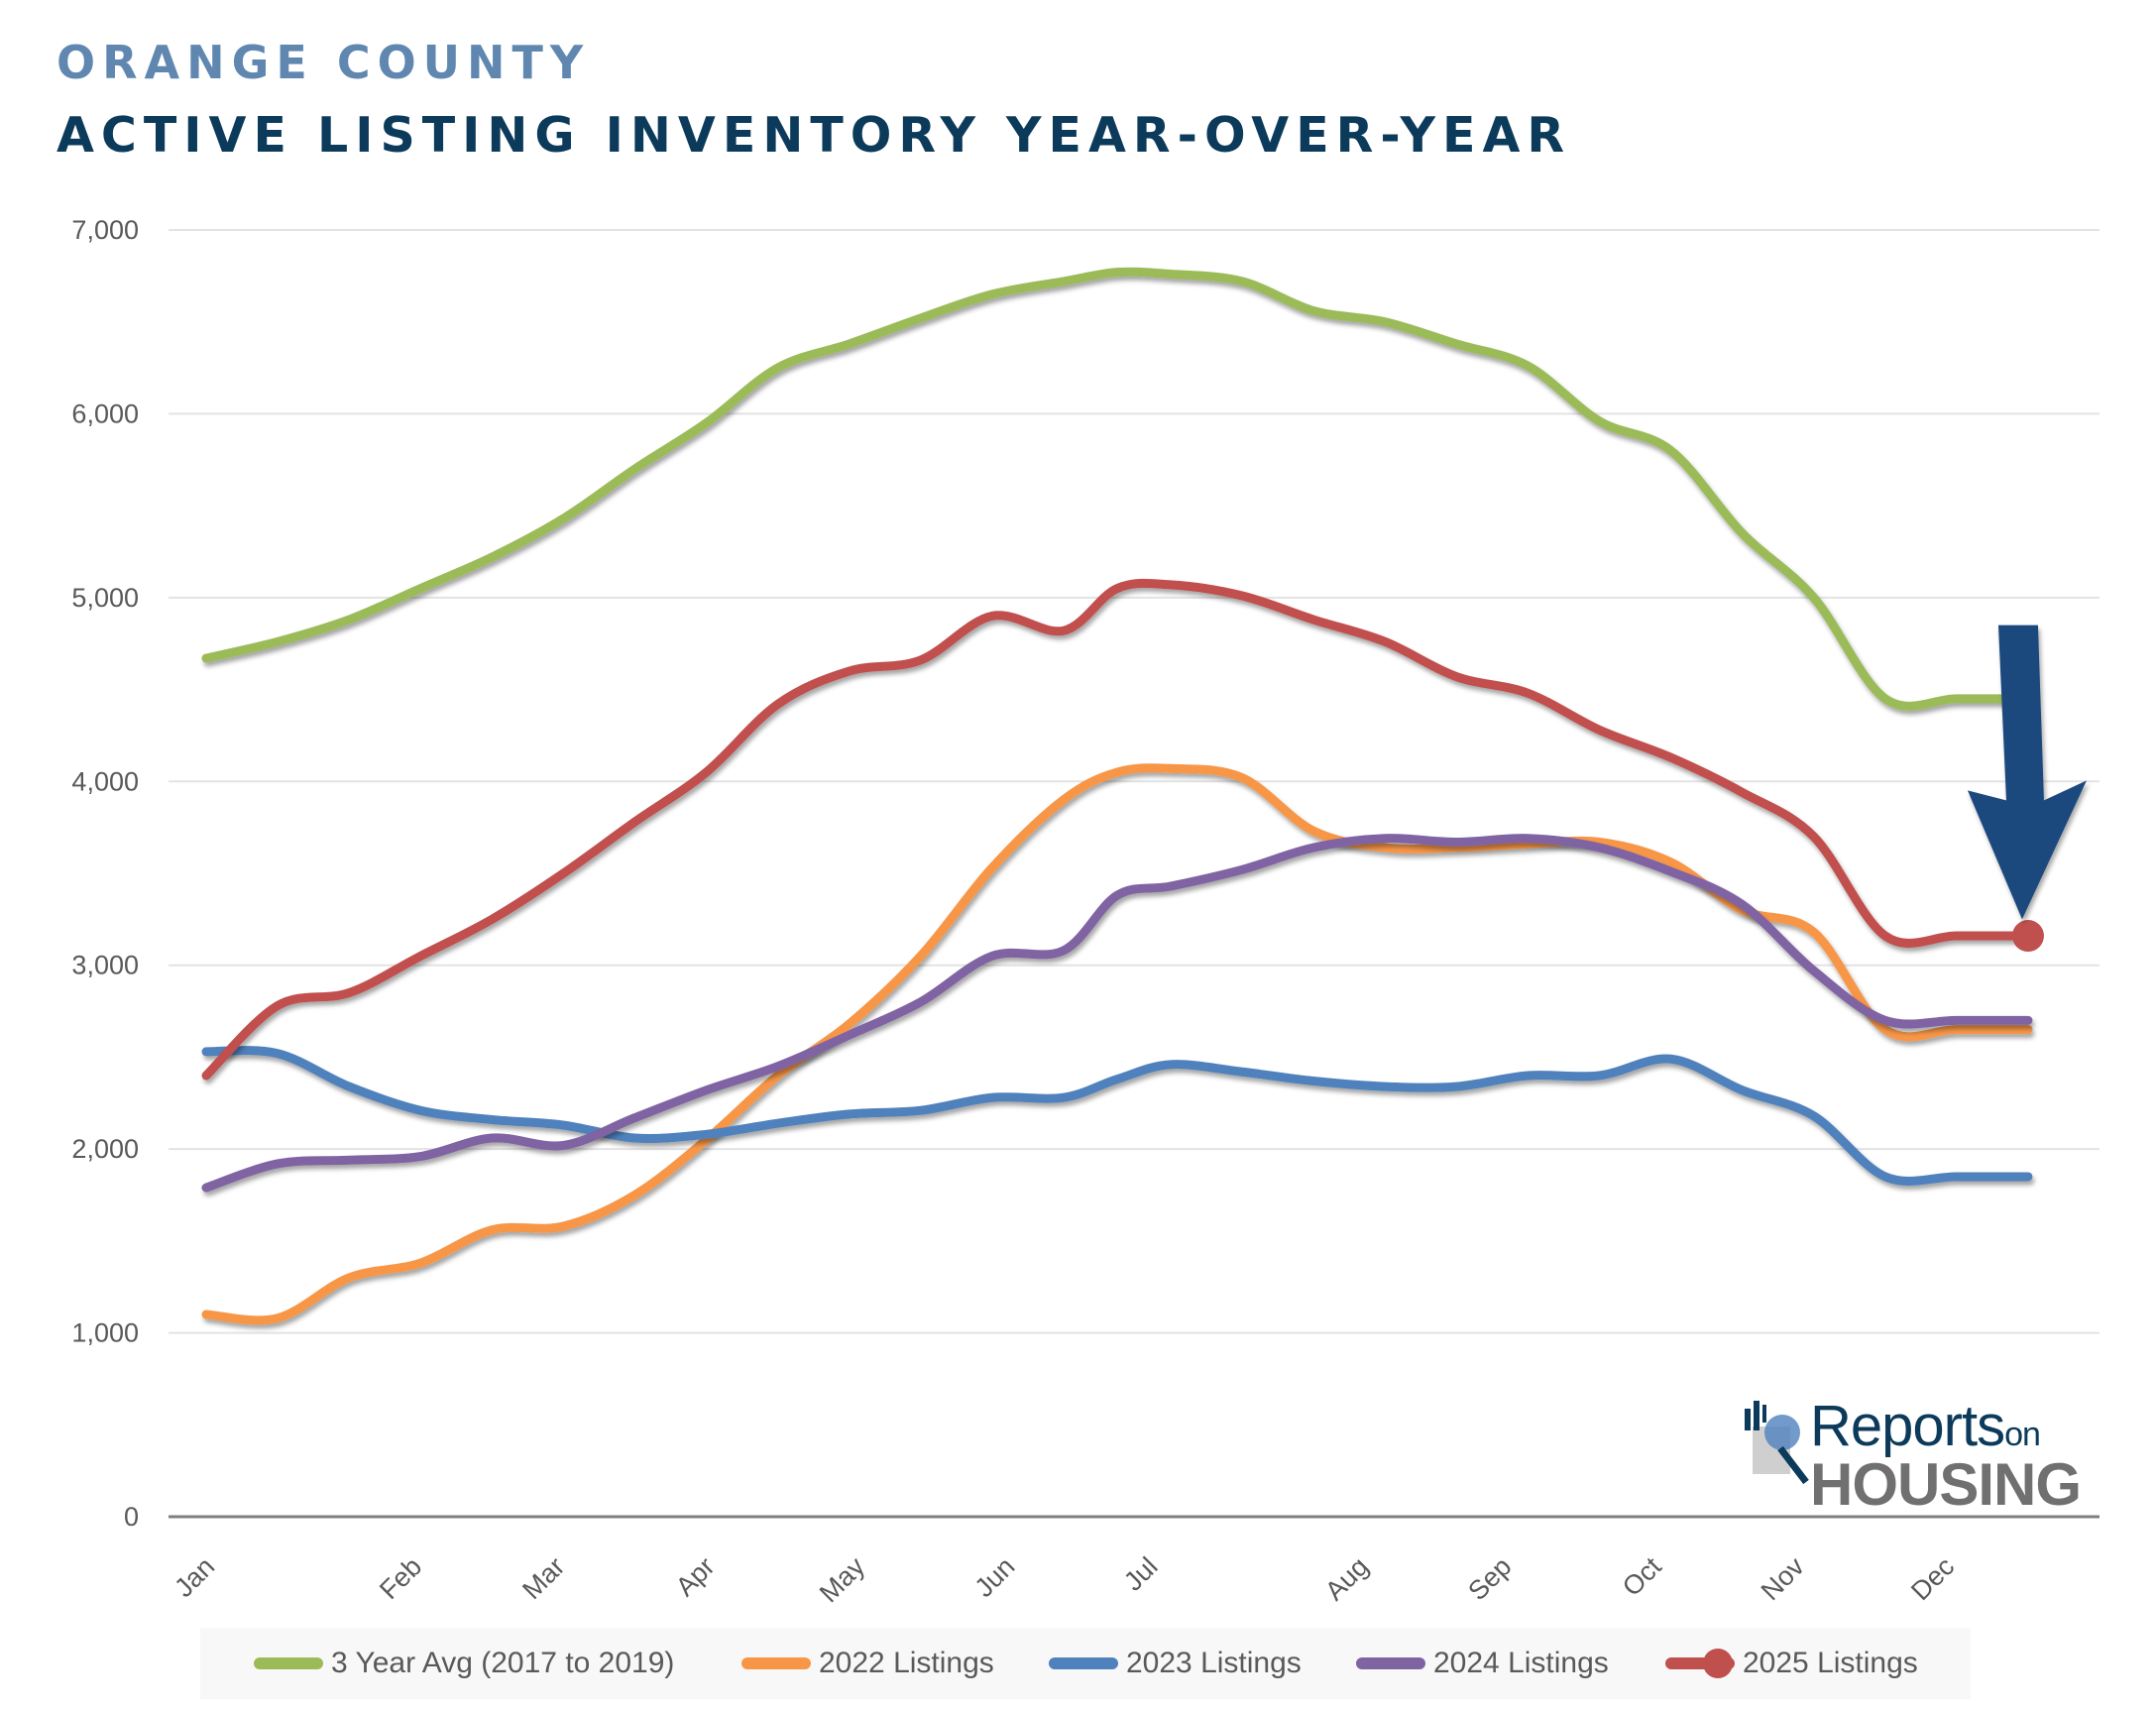 This screenshot has width=2156, height=1711. I want to click on legend-label: 3 Year Avg (2017 to 2019), so click(503, 1663).